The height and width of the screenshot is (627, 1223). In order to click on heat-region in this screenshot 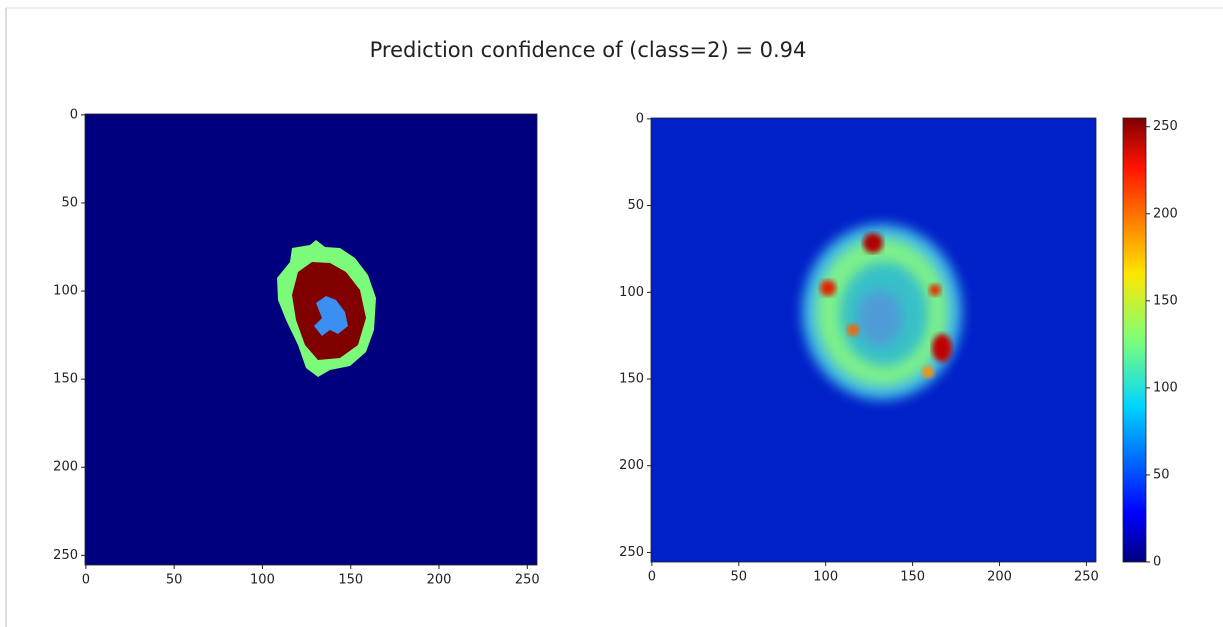, I will do `click(880, 318)`.